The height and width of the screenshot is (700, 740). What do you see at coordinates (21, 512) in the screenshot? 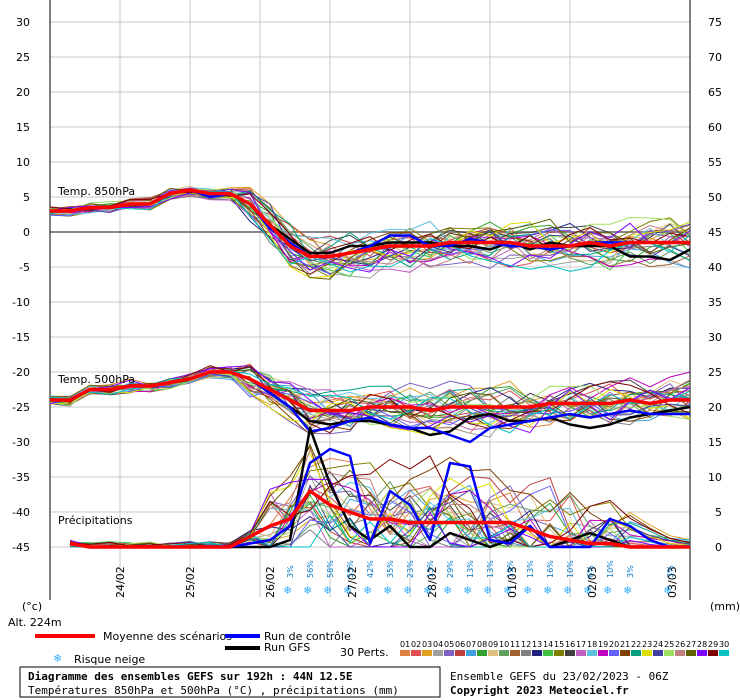
I see `left-tick-label: -40` at bounding box center [21, 512].